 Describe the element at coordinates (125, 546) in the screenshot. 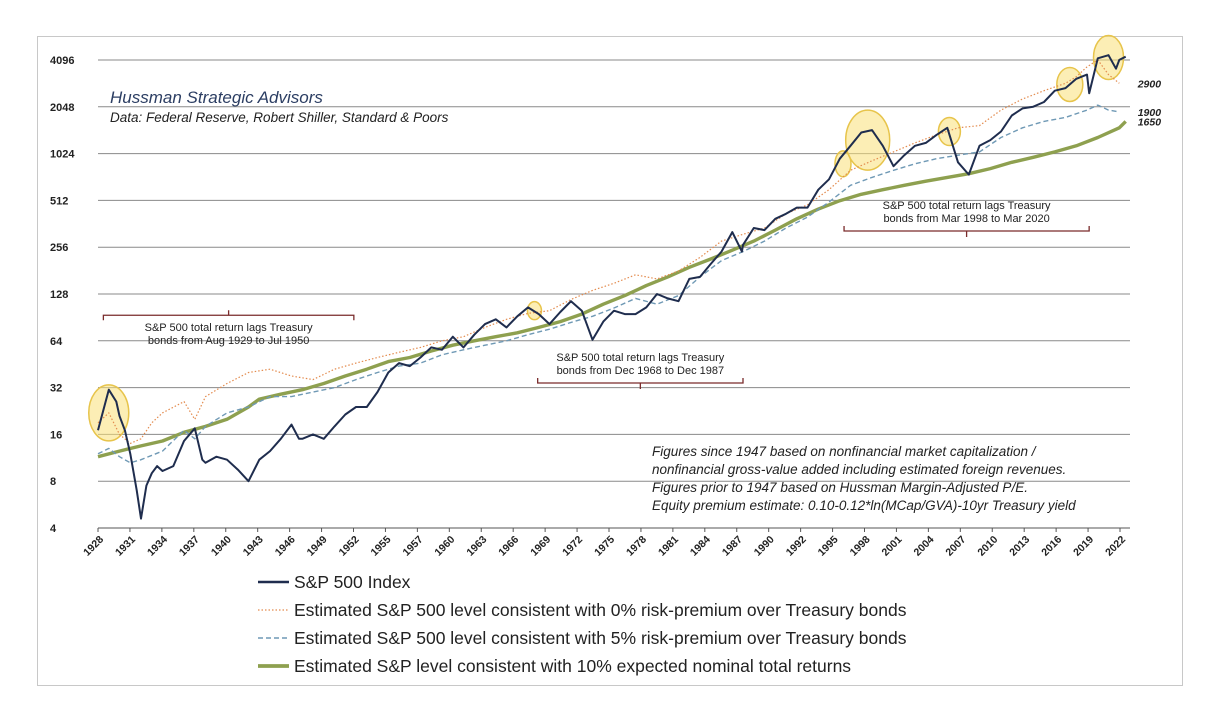

I see `x-tick-label: 1931` at that location.